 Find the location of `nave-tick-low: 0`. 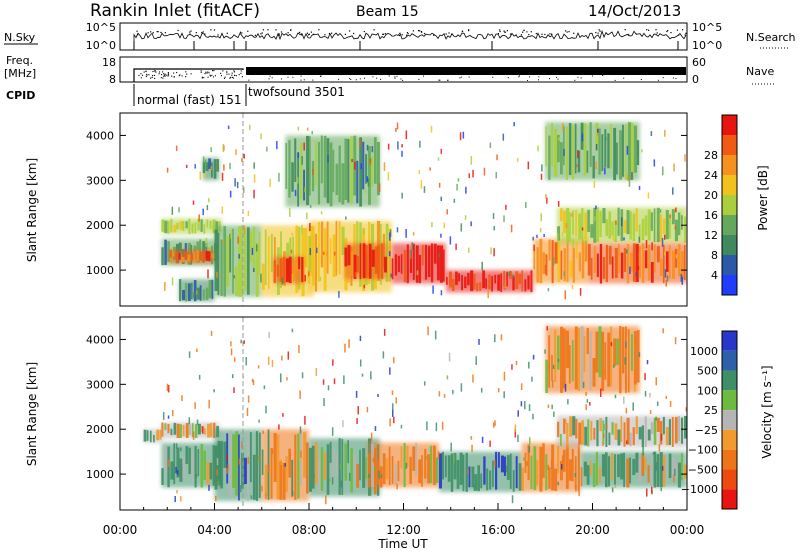

nave-tick-low: 0 is located at coordinates (695, 79).